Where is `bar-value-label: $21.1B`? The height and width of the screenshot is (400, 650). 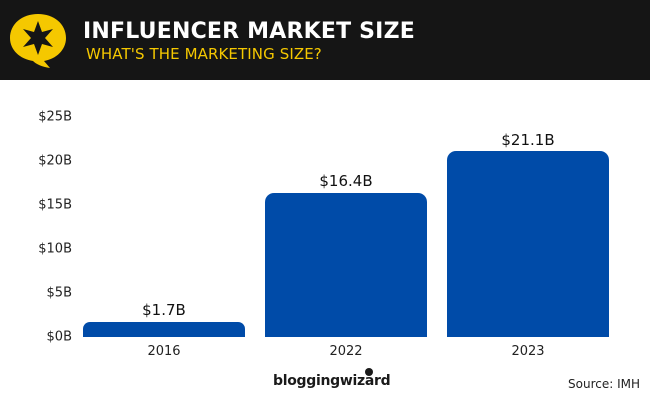
bar-value-label: $21.1B is located at coordinates (528, 140).